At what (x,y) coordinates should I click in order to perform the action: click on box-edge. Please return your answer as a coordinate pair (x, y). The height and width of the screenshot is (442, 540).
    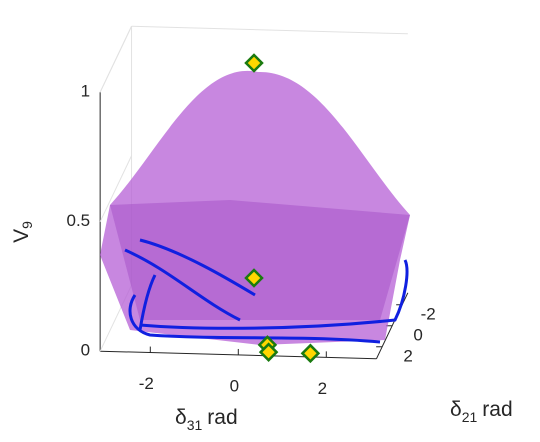
    Looking at the image, I should click on (269, 30).